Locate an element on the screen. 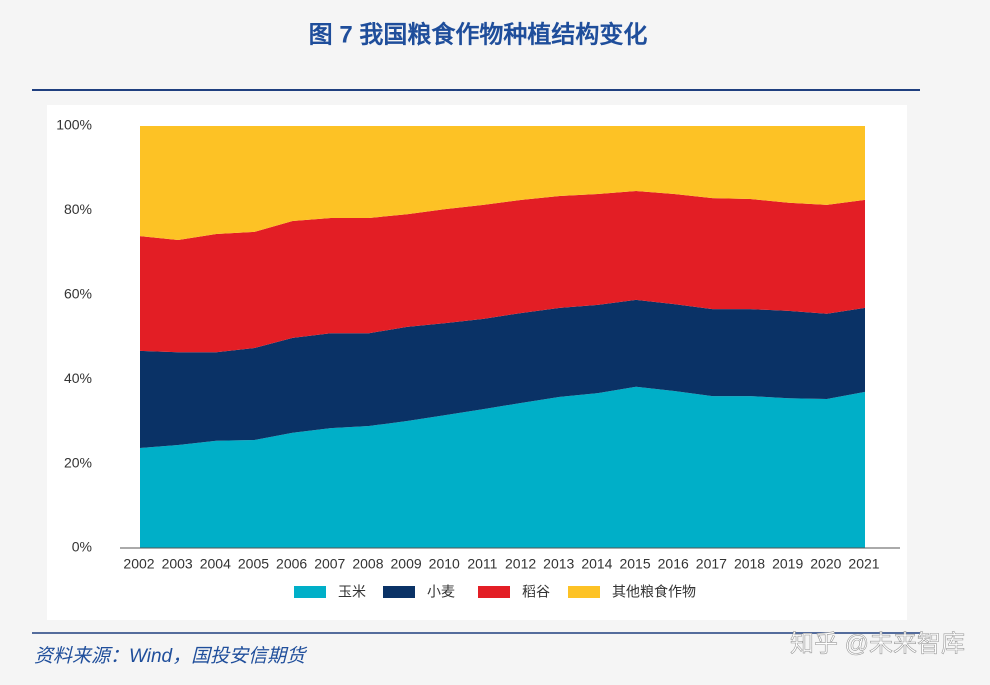 Image resolution: width=990 pixels, height=685 pixels. x-tick-label: 2003 is located at coordinates (177, 564).